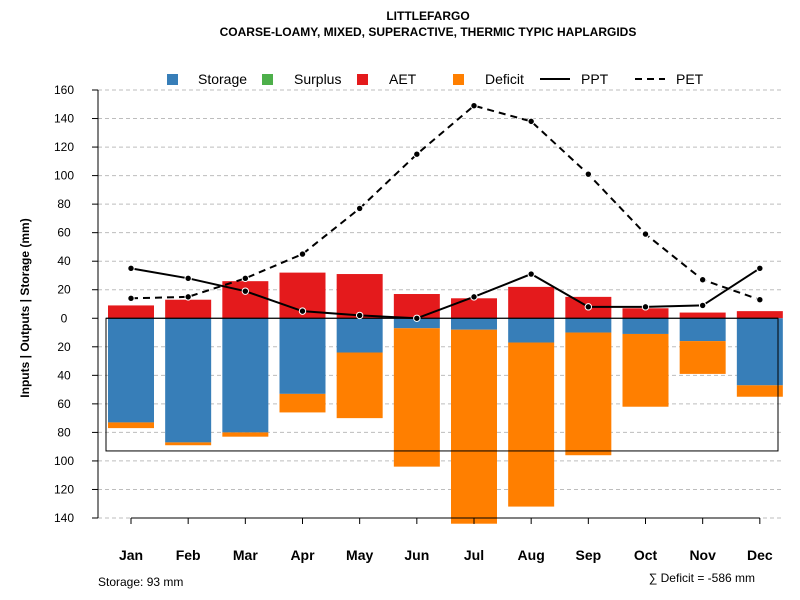 This screenshot has height=600, width=800. Describe the element at coordinates (267, 79) in the screenshot. I see `legend-swatch-surplus` at that location.